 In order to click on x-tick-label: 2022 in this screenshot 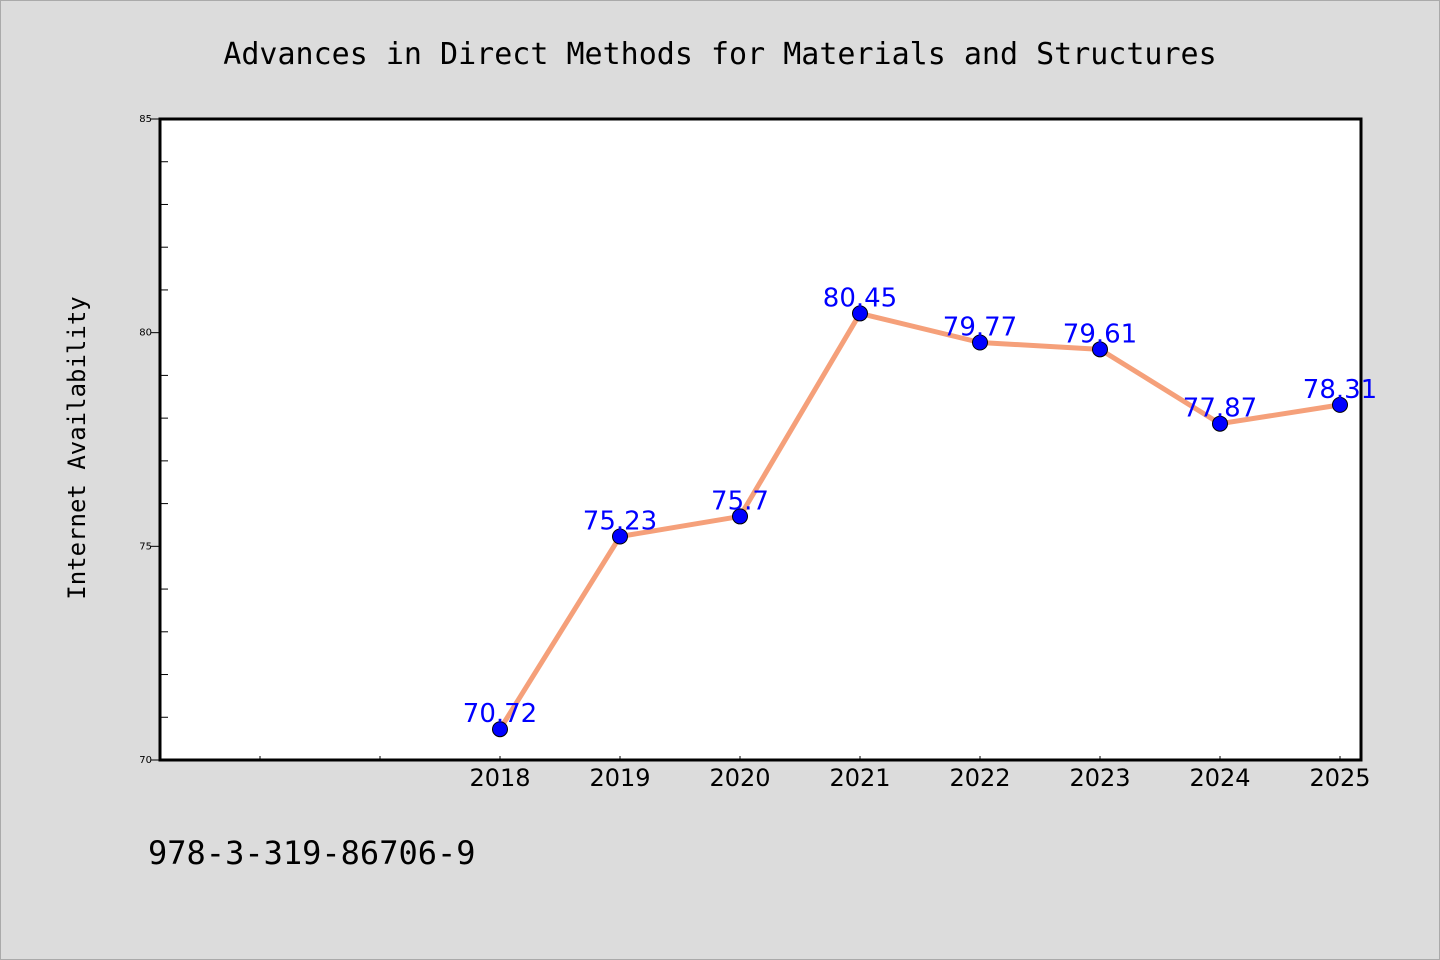, I will do `click(979, 778)`.